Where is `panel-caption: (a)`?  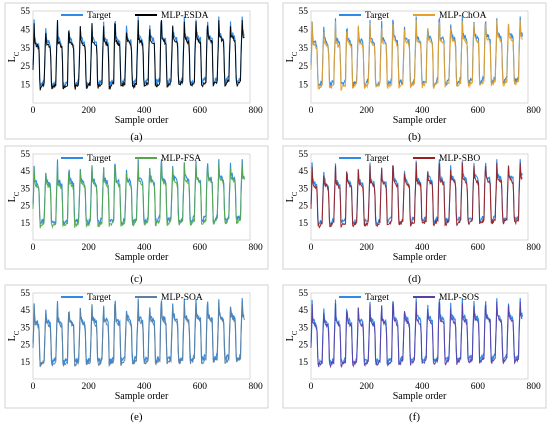
panel-caption: (a) is located at coordinates (136, 137).